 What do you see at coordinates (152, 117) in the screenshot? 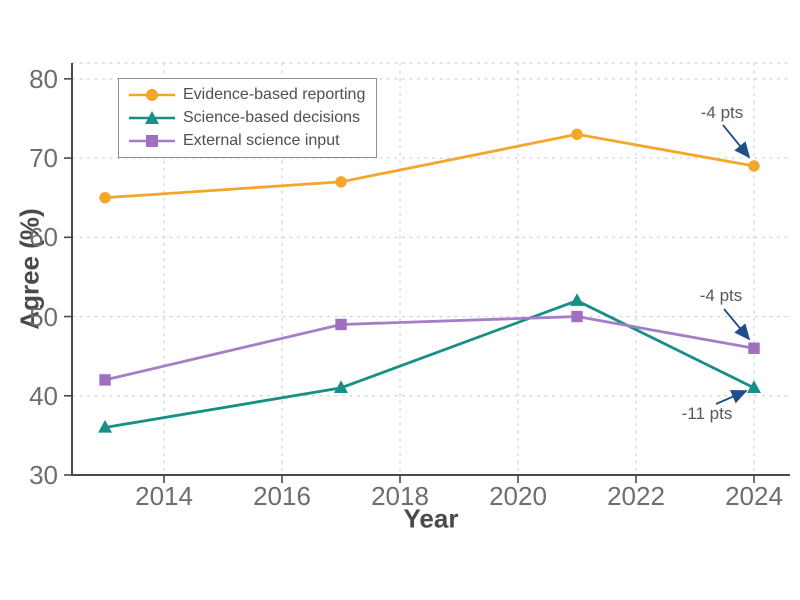
I see `triangle-marker-icon` at bounding box center [152, 117].